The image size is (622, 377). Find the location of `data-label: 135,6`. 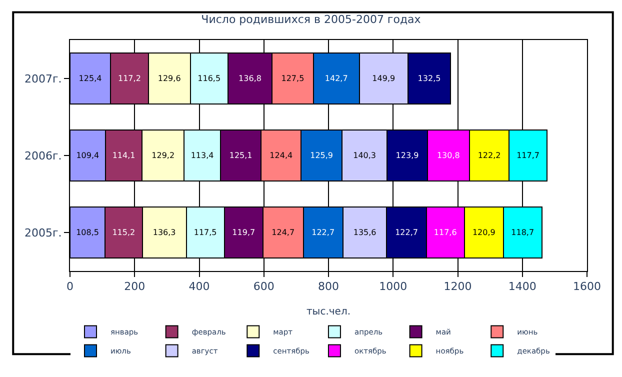

data-label: 135,6 is located at coordinates (364, 232).